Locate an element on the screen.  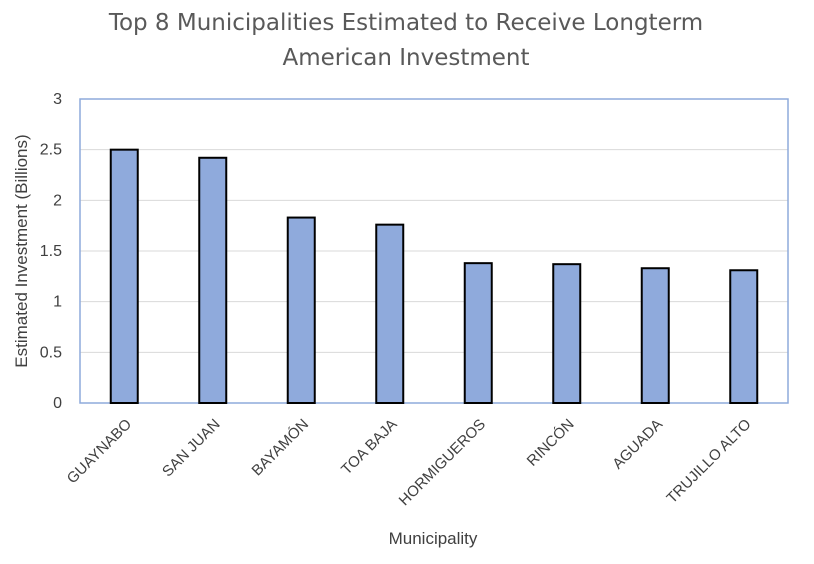
x-tick-label: GUAYNABO is located at coordinates (99, 451).